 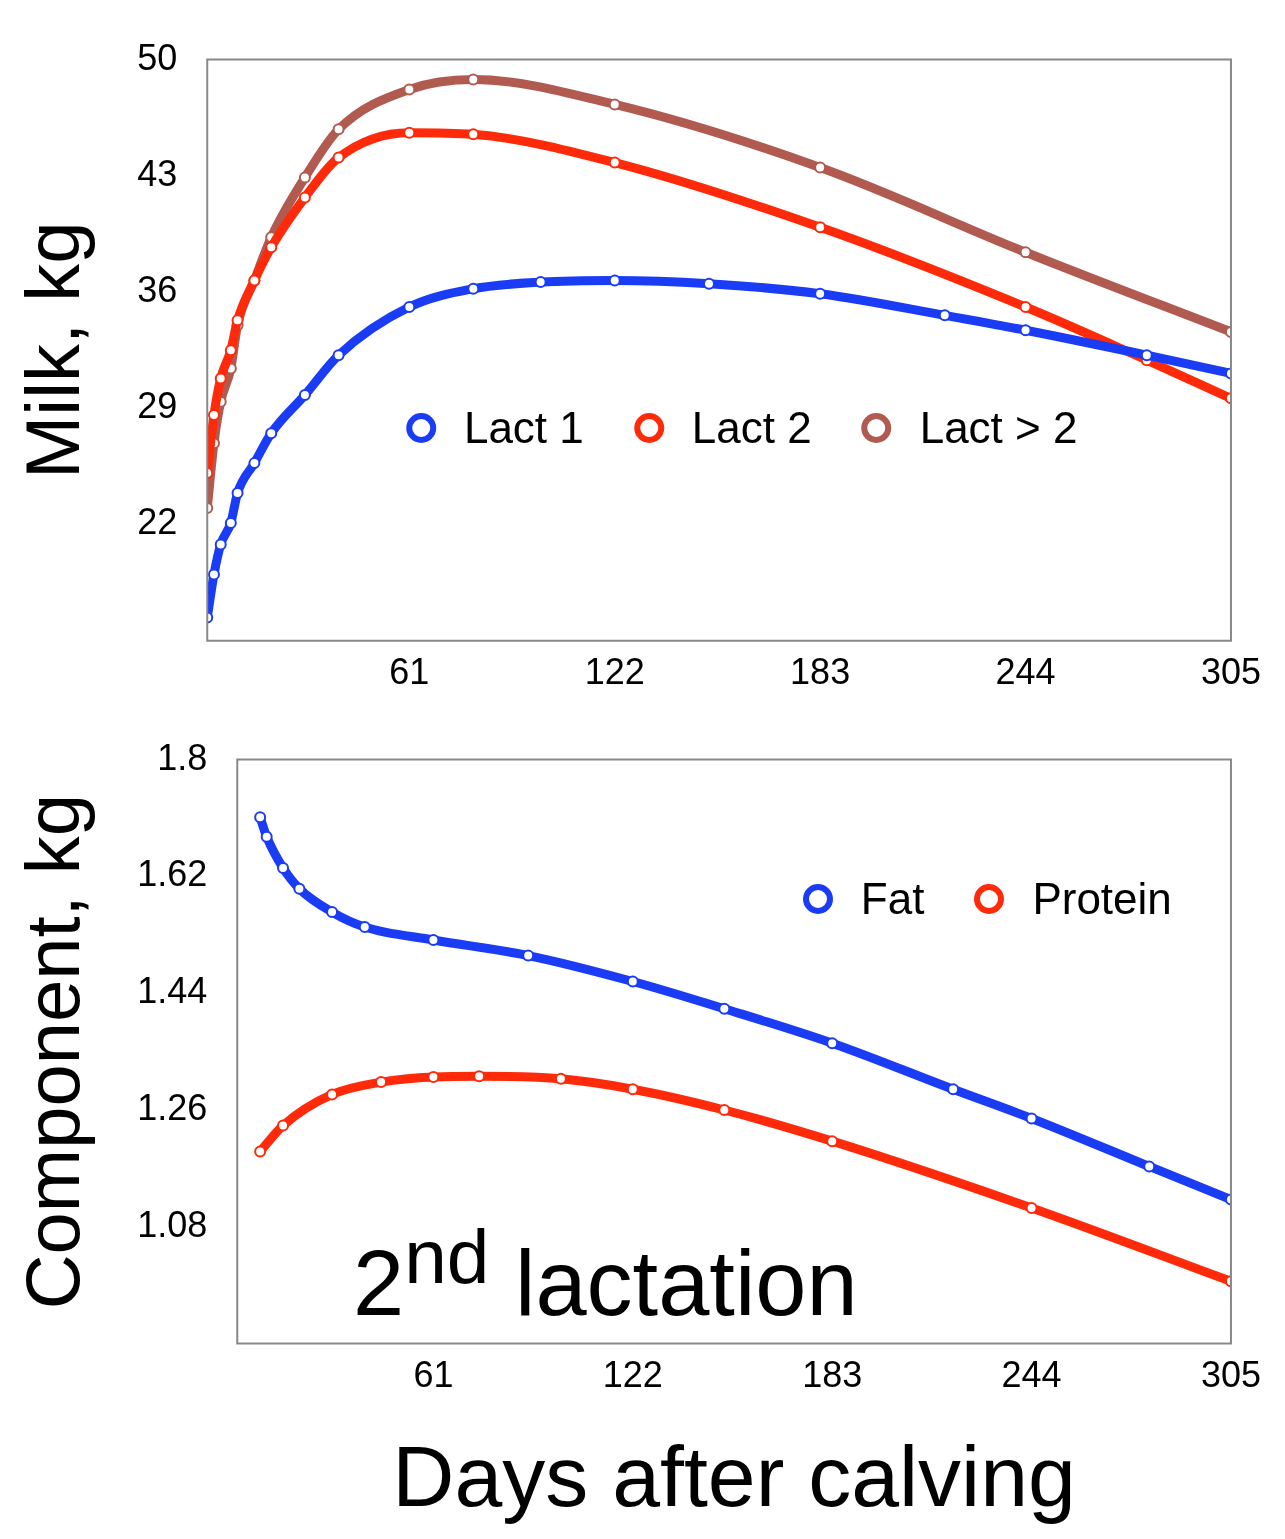 I want to click on y-tick-label: 43, so click(x=157, y=173).